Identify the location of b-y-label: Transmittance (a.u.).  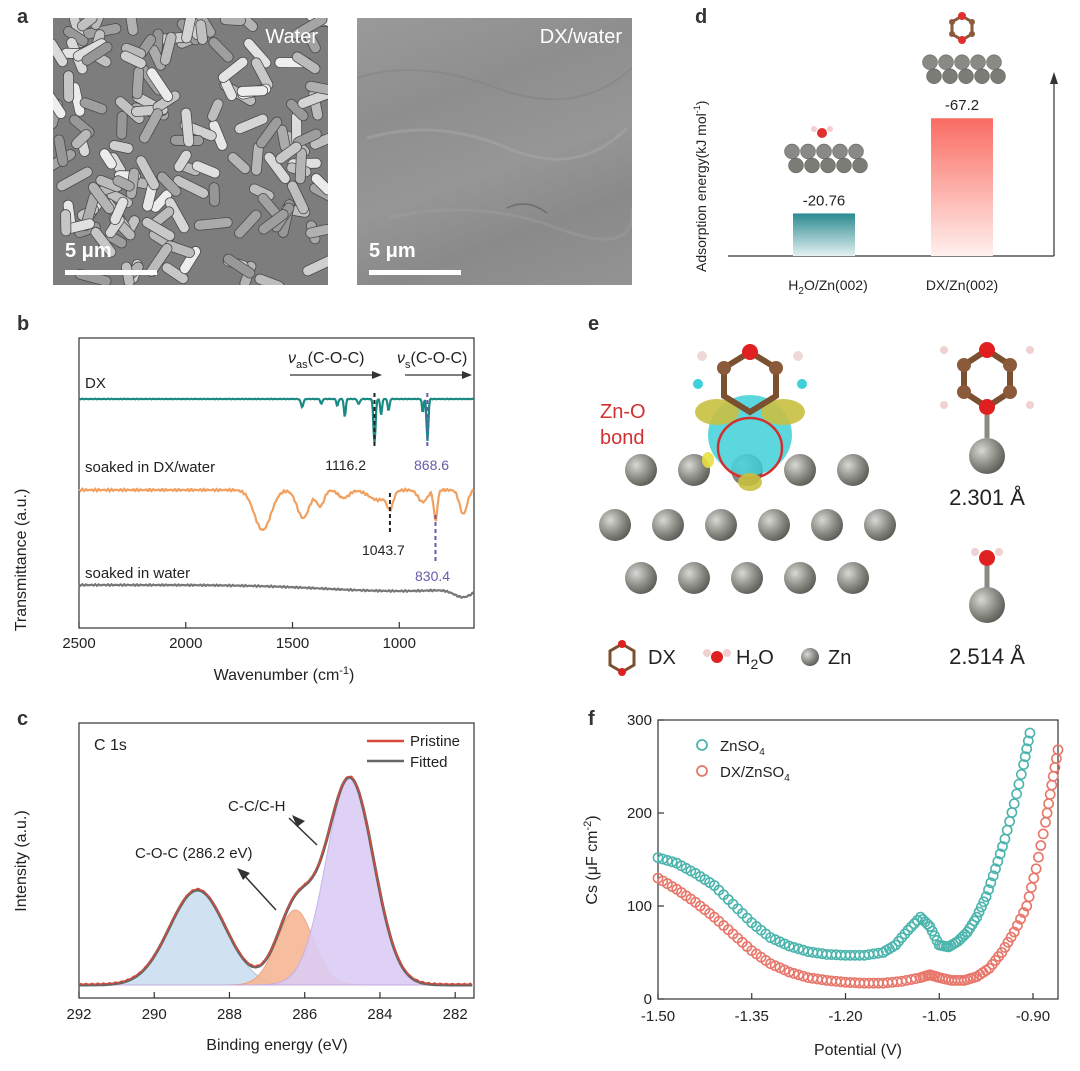
(21, 560).